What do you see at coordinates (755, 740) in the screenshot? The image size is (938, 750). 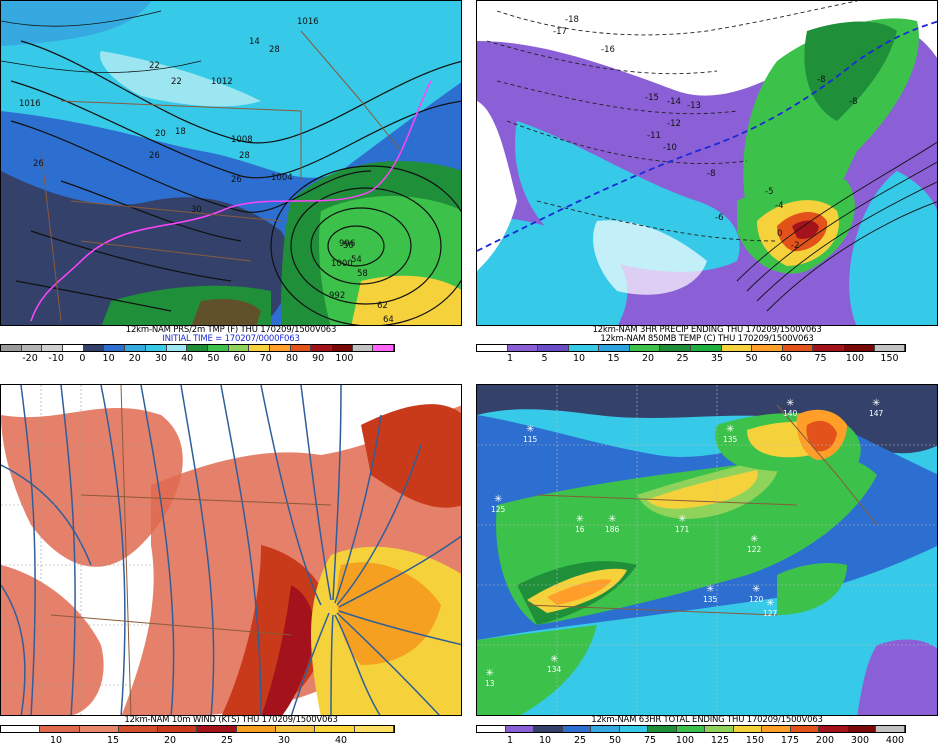 I see `colorbar-tick-label: 150` at bounding box center [755, 740].